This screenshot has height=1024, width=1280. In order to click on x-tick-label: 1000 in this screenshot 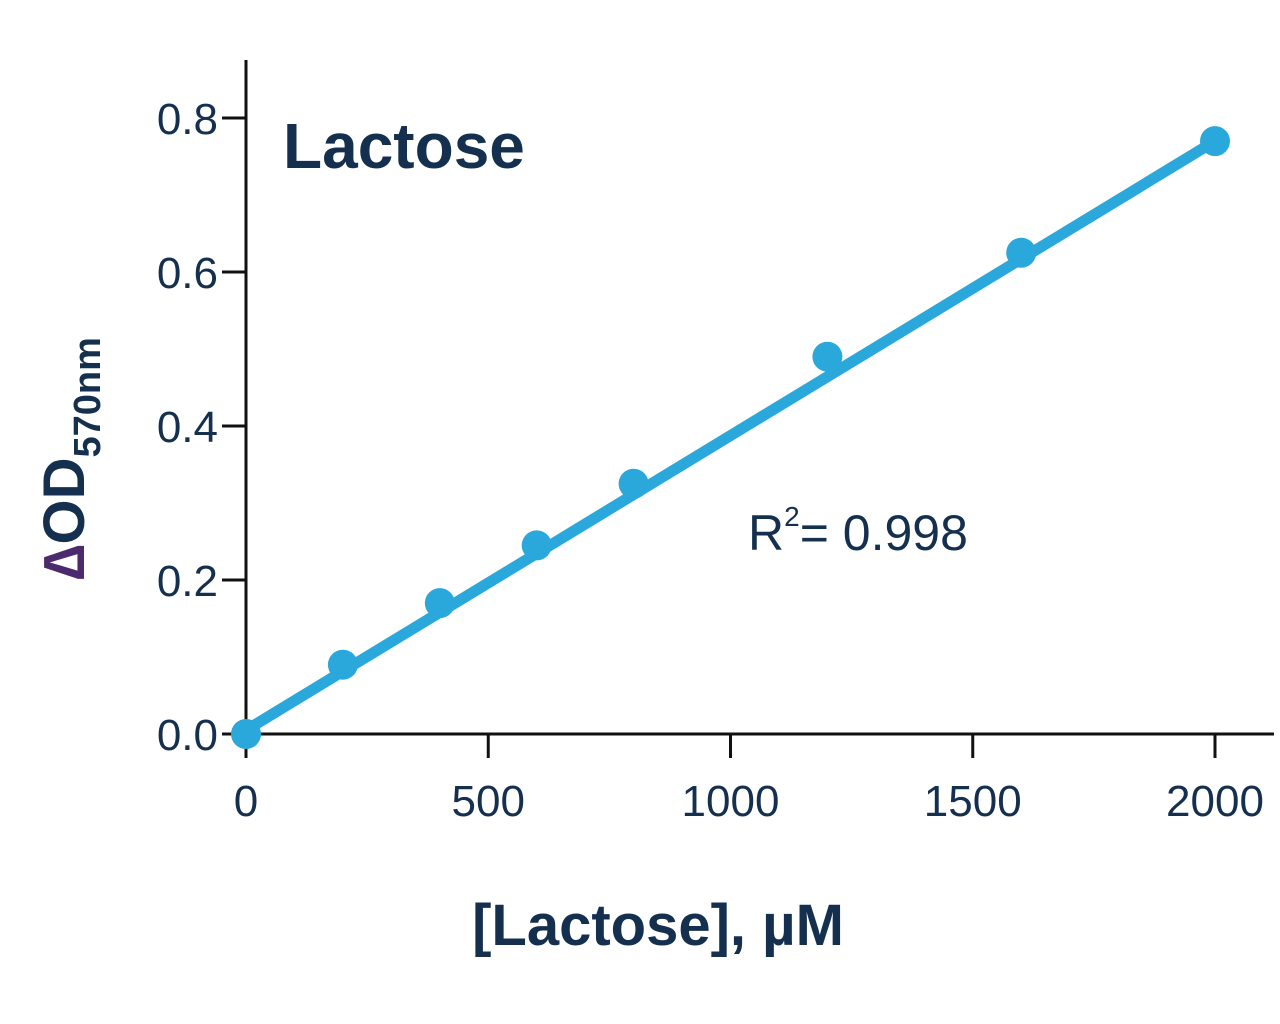, I will do `click(731, 801)`.